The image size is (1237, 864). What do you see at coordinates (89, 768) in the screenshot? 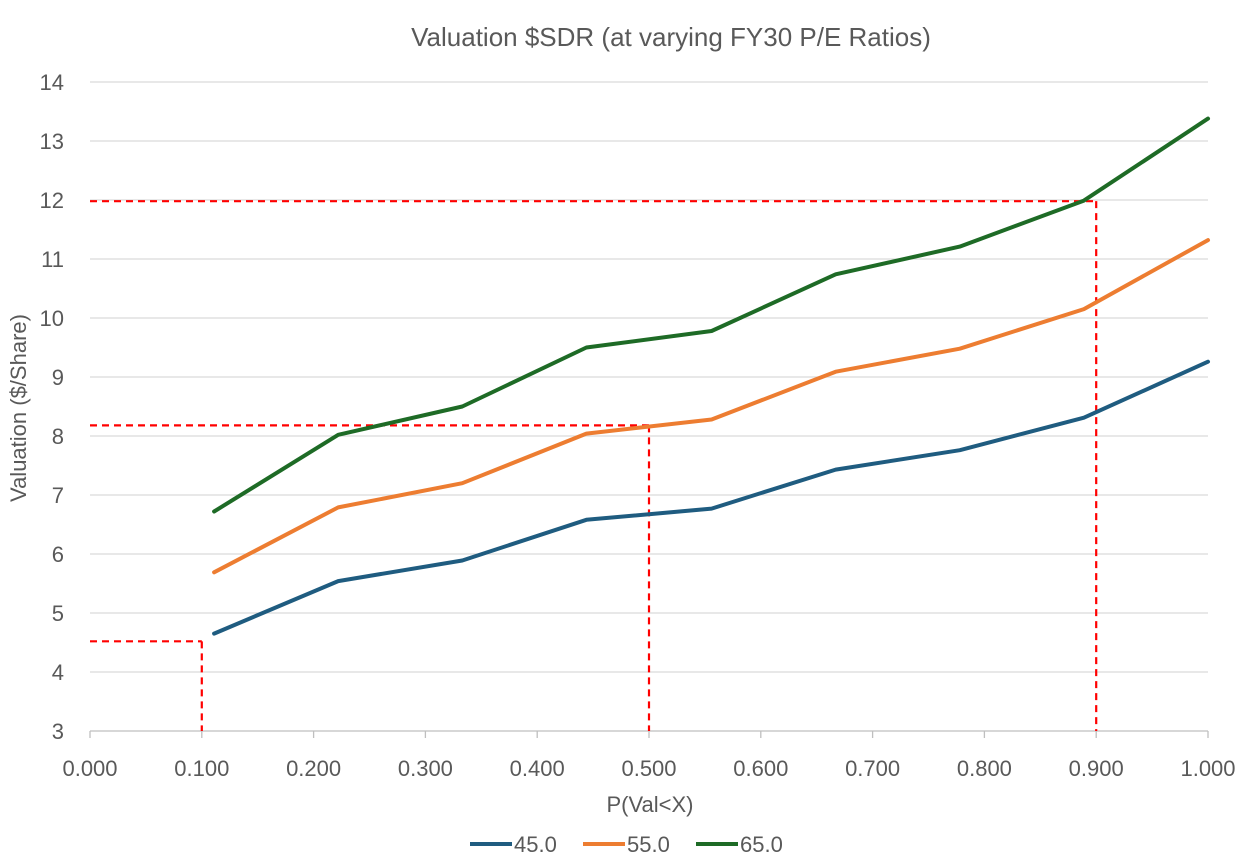
I see `x-tick-label: 0.000` at bounding box center [89, 768].